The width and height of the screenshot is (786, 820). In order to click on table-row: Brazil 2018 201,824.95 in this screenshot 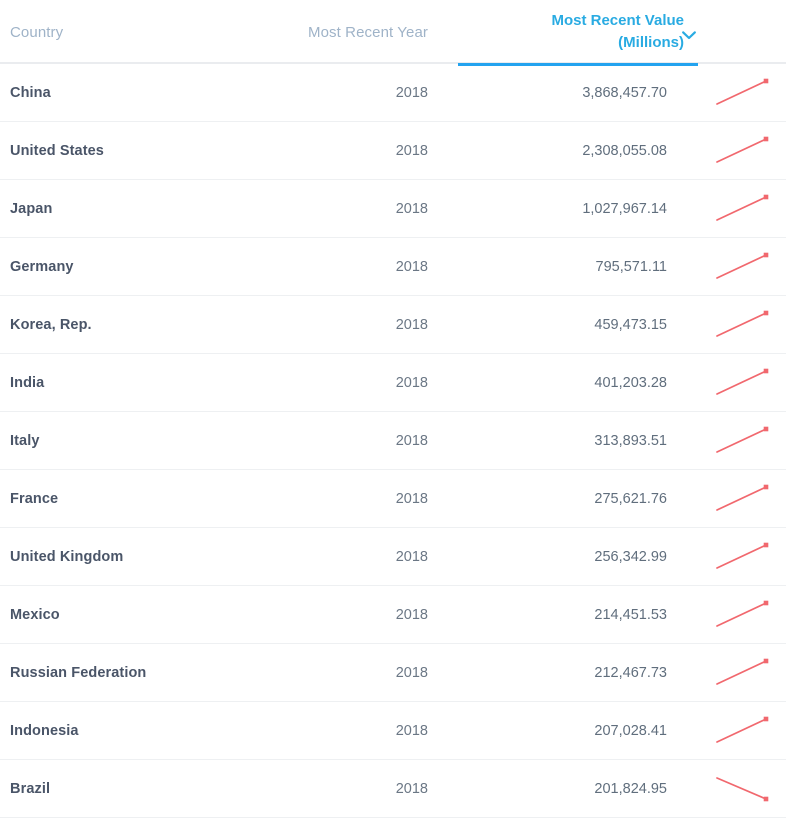, I will do `click(393, 789)`.